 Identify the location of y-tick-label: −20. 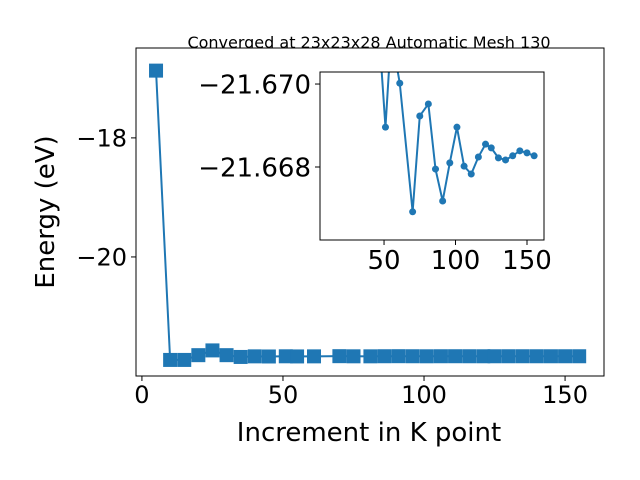
(101, 258).